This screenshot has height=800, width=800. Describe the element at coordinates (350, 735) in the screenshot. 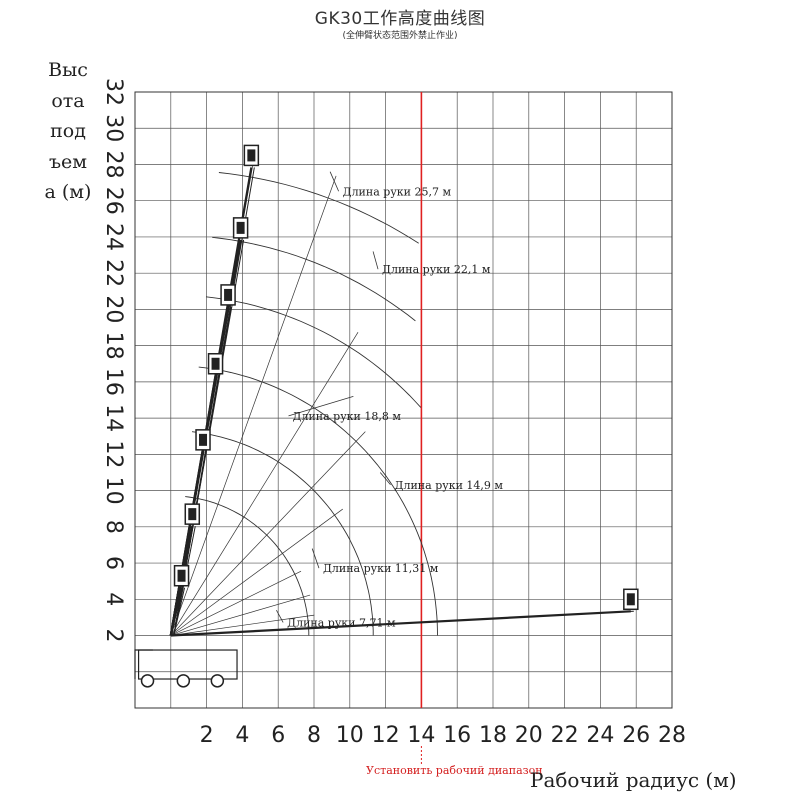

I see `x-tick-label: 10` at that location.